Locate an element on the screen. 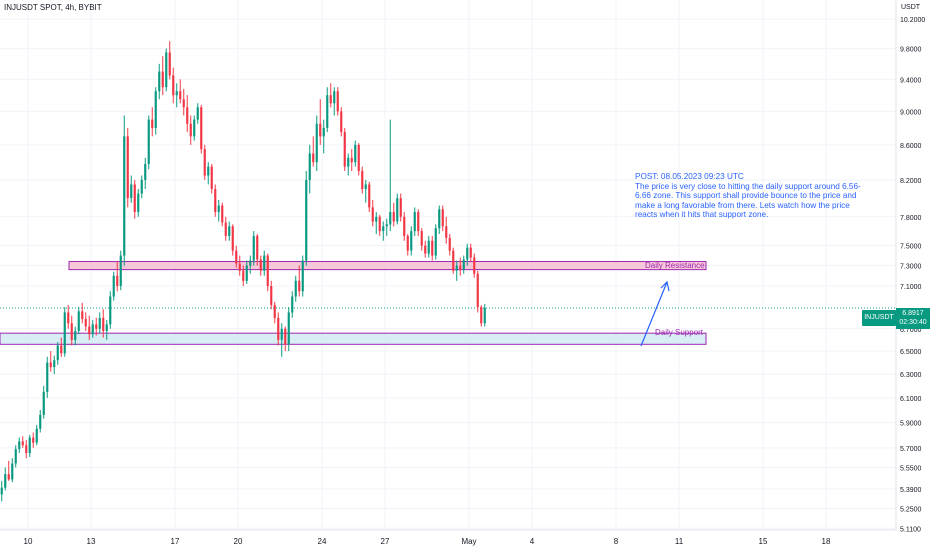  price-tick-label: 8.2000 is located at coordinates (911, 181).